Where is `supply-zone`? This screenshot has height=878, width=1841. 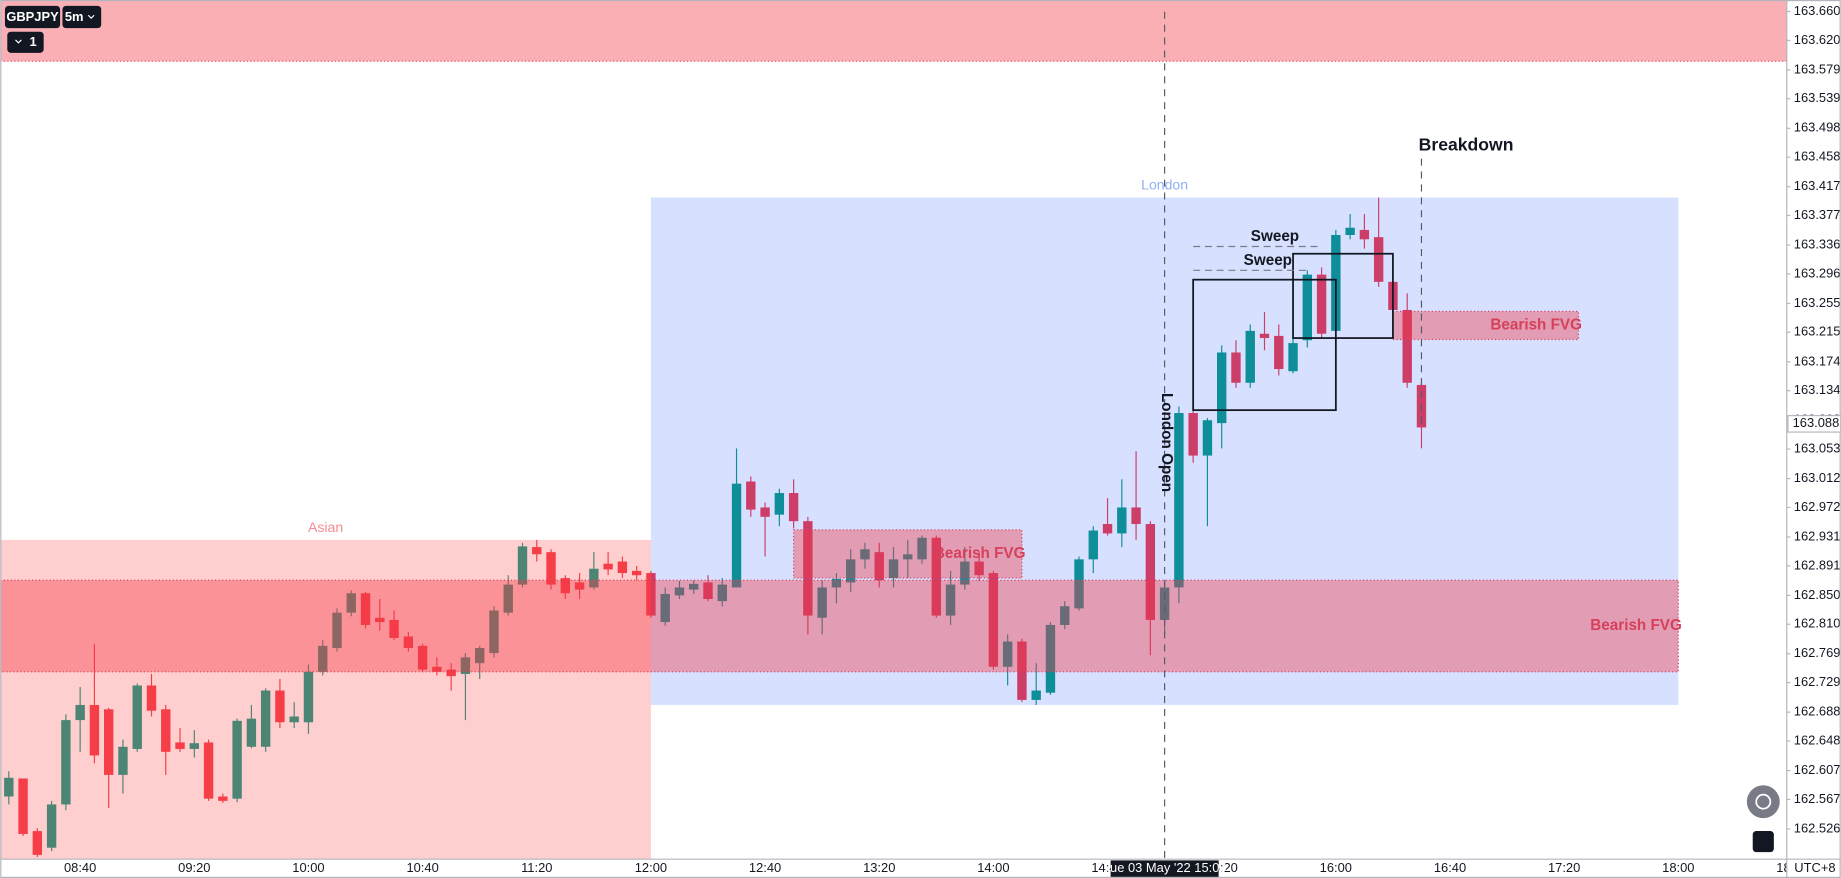 supply-zone is located at coordinates (893, 31).